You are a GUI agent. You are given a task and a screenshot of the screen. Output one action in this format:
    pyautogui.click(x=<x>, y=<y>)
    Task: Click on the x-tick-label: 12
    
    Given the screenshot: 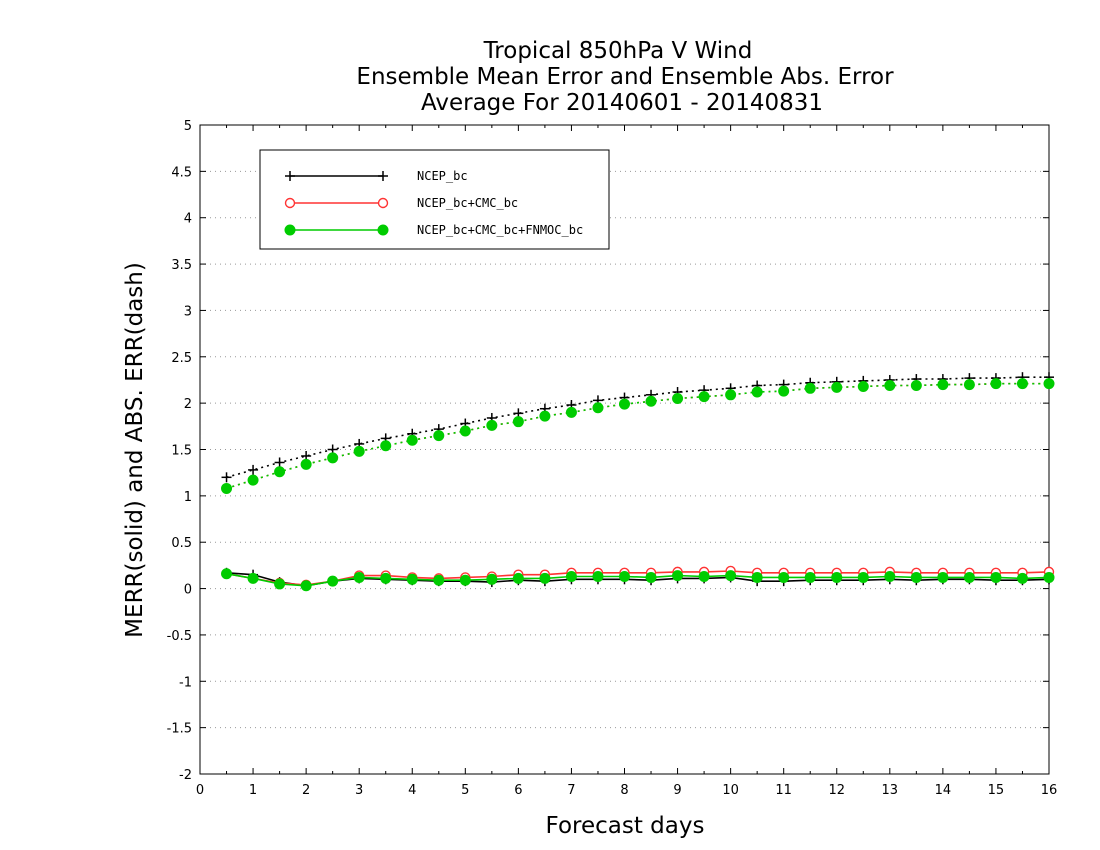 What is the action you would take?
    pyautogui.click(x=836, y=790)
    